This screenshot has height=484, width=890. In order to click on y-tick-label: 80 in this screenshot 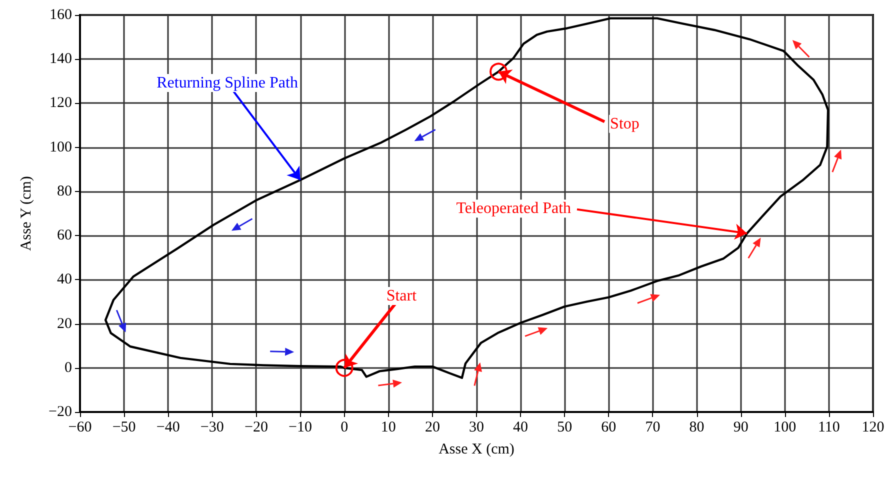, I will do `click(64, 191)`.